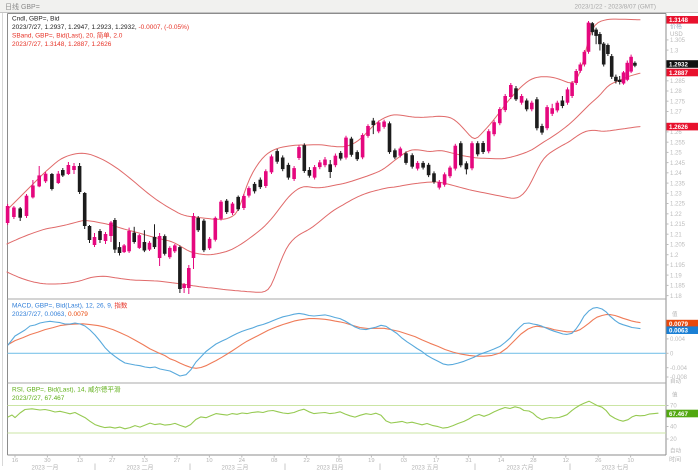  Describe the element at coordinates (70, 305) in the screenshot. I see `svg-text:MACD, GBP=, Bid(Last), 12, 26,: MACD, GBP=, Bid(Last), 12, 26, 9, 指数` at that location.